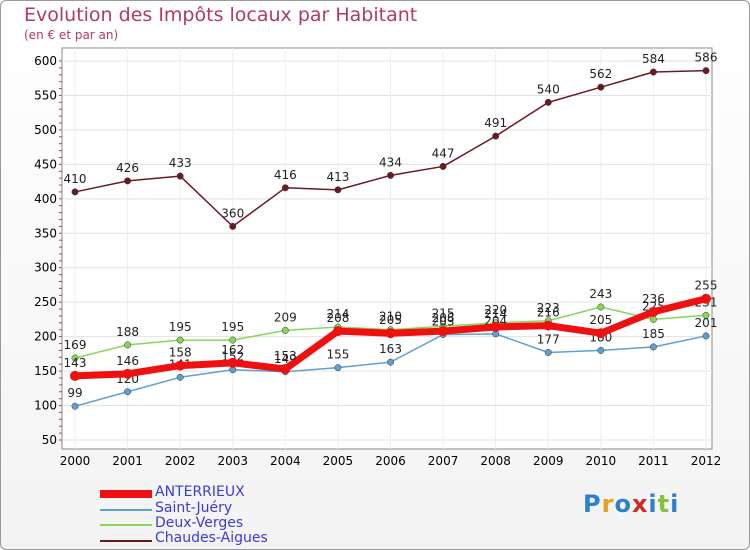  What do you see at coordinates (74, 393) in the screenshot?
I see `data-label: 99` at bounding box center [74, 393].